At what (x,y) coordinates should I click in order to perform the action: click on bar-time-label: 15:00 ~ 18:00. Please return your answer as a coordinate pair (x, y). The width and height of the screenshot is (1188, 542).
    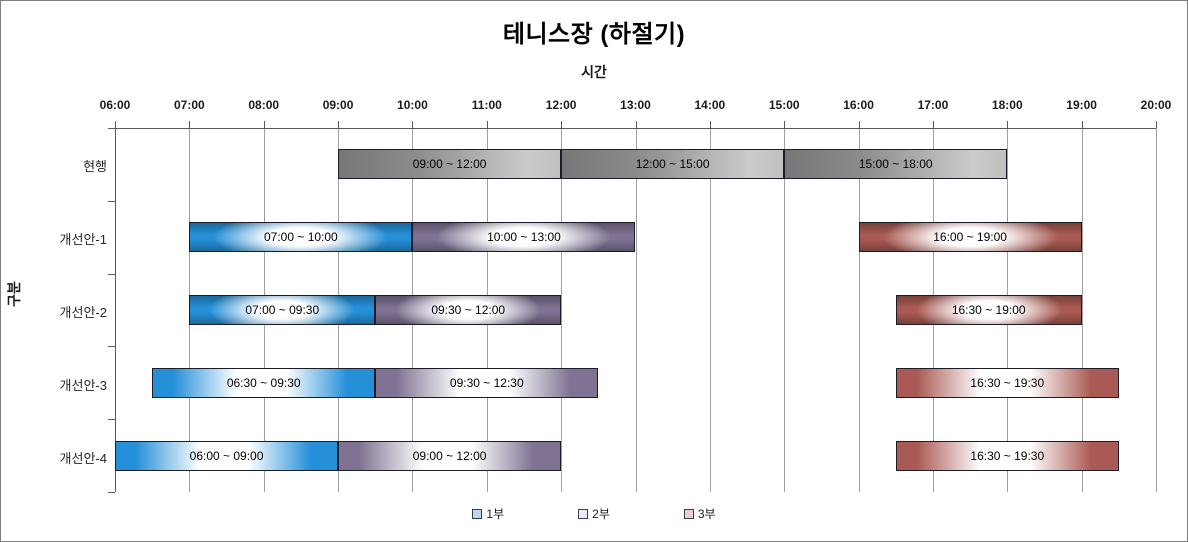
    Looking at the image, I should click on (895, 164).